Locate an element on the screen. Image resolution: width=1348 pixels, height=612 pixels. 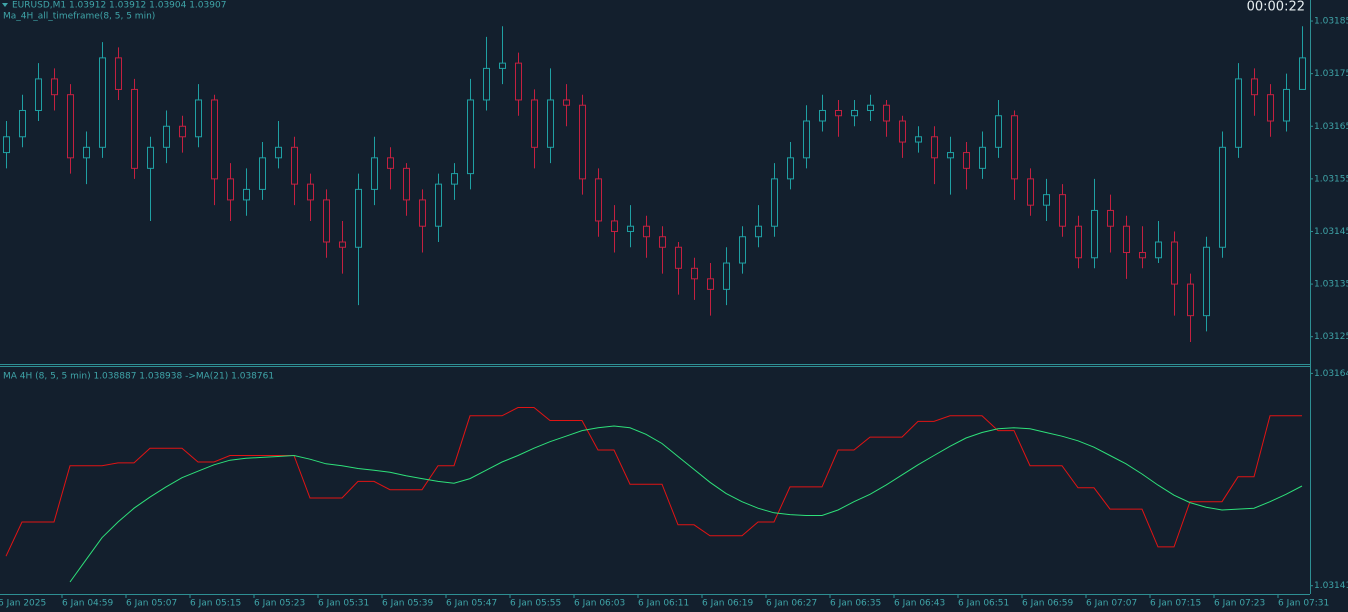
collapse-icon is located at coordinates (5, 5).